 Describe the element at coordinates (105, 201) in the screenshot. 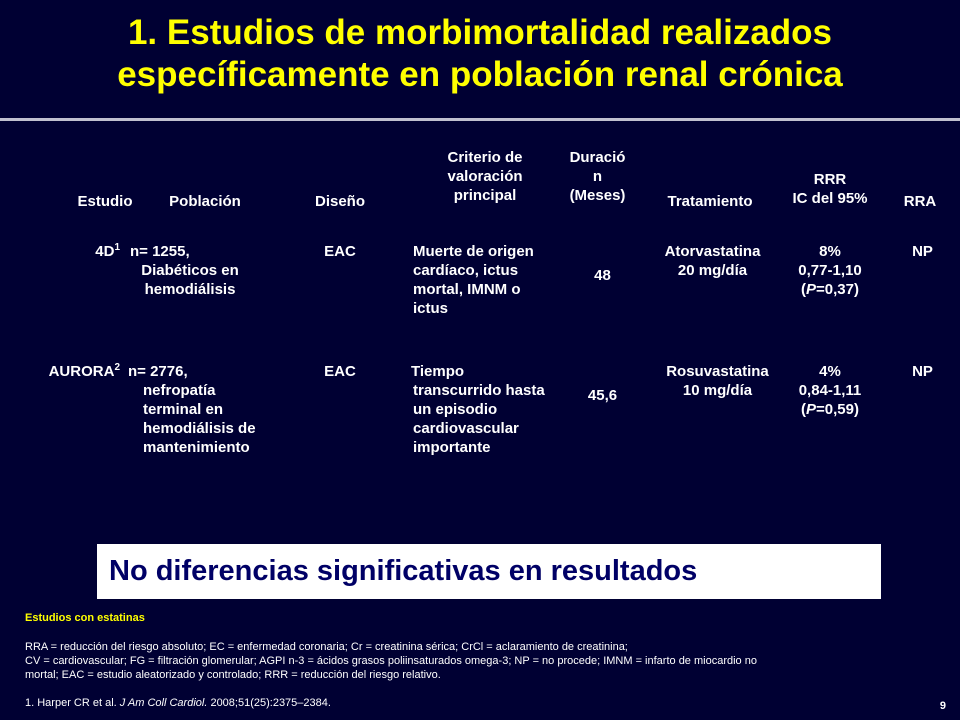

I see `header-estudio: Estudio` at that location.